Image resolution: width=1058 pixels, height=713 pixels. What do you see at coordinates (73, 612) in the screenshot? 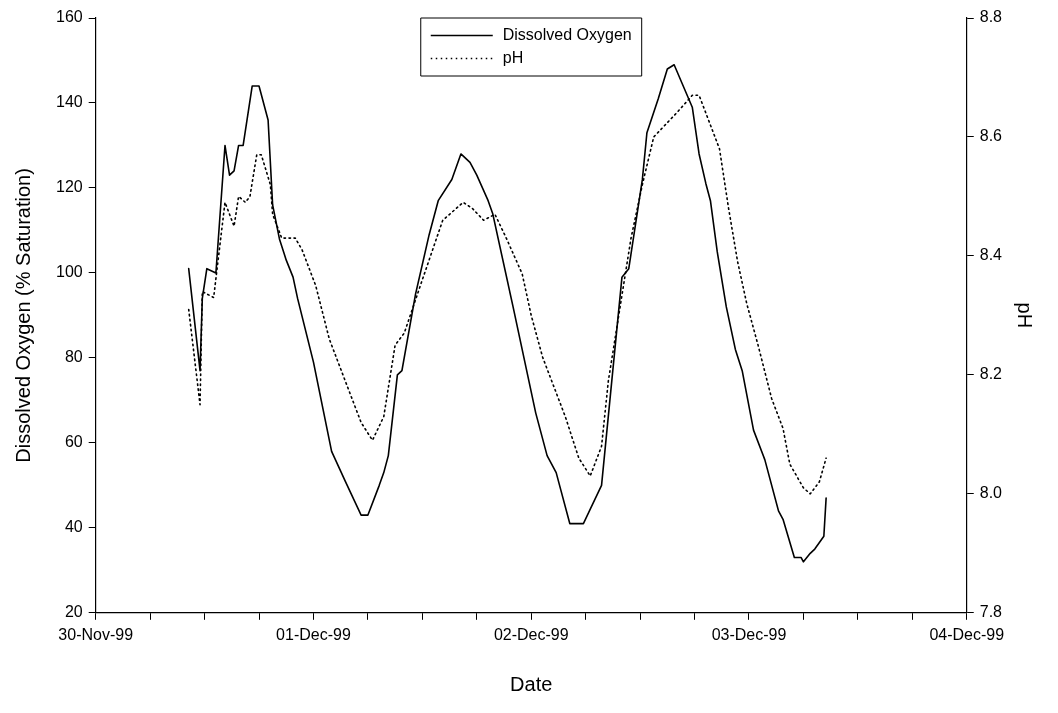
I see `y-tick-label: 20` at bounding box center [73, 612].